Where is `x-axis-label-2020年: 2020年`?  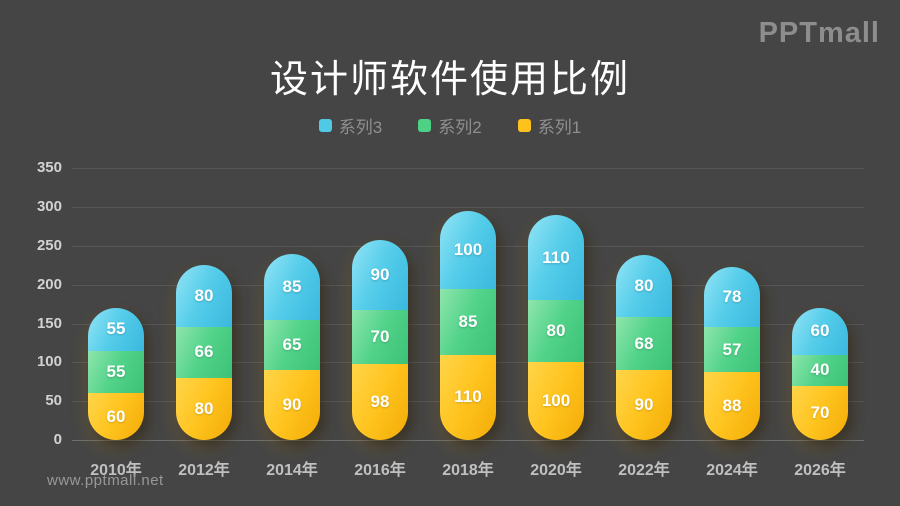
x-axis-label-2020年: 2020年 is located at coordinates (556, 470).